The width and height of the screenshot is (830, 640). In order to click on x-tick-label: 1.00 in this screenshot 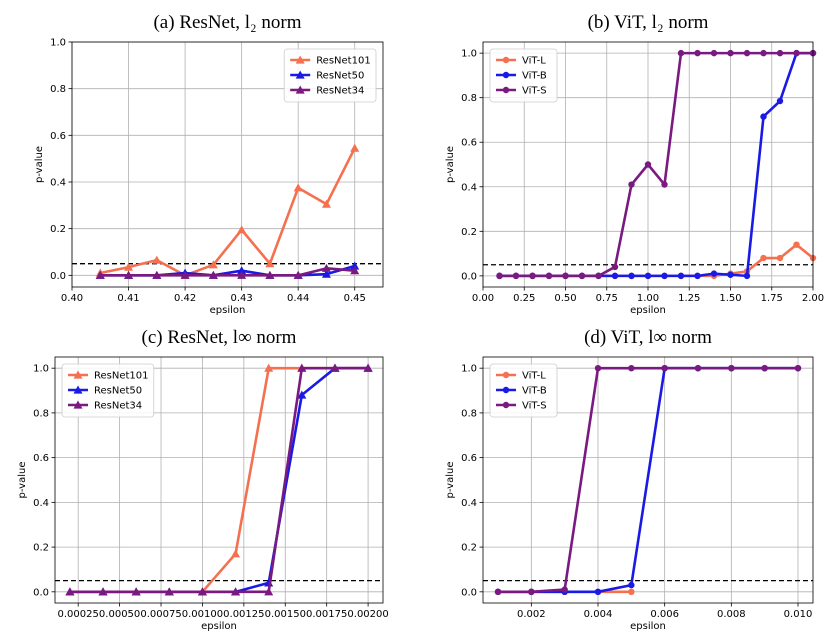, I will do `click(648, 298)`.